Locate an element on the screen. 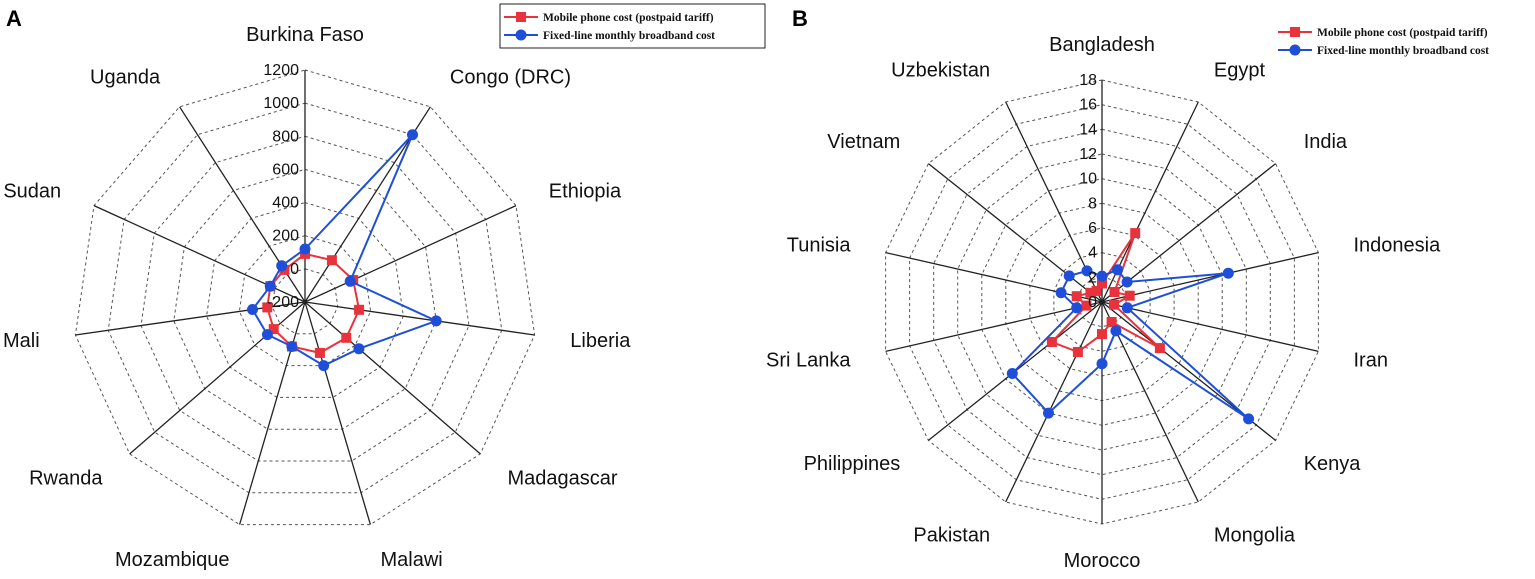  category-label-b-13: Uzbekistan is located at coordinates (940, 71).